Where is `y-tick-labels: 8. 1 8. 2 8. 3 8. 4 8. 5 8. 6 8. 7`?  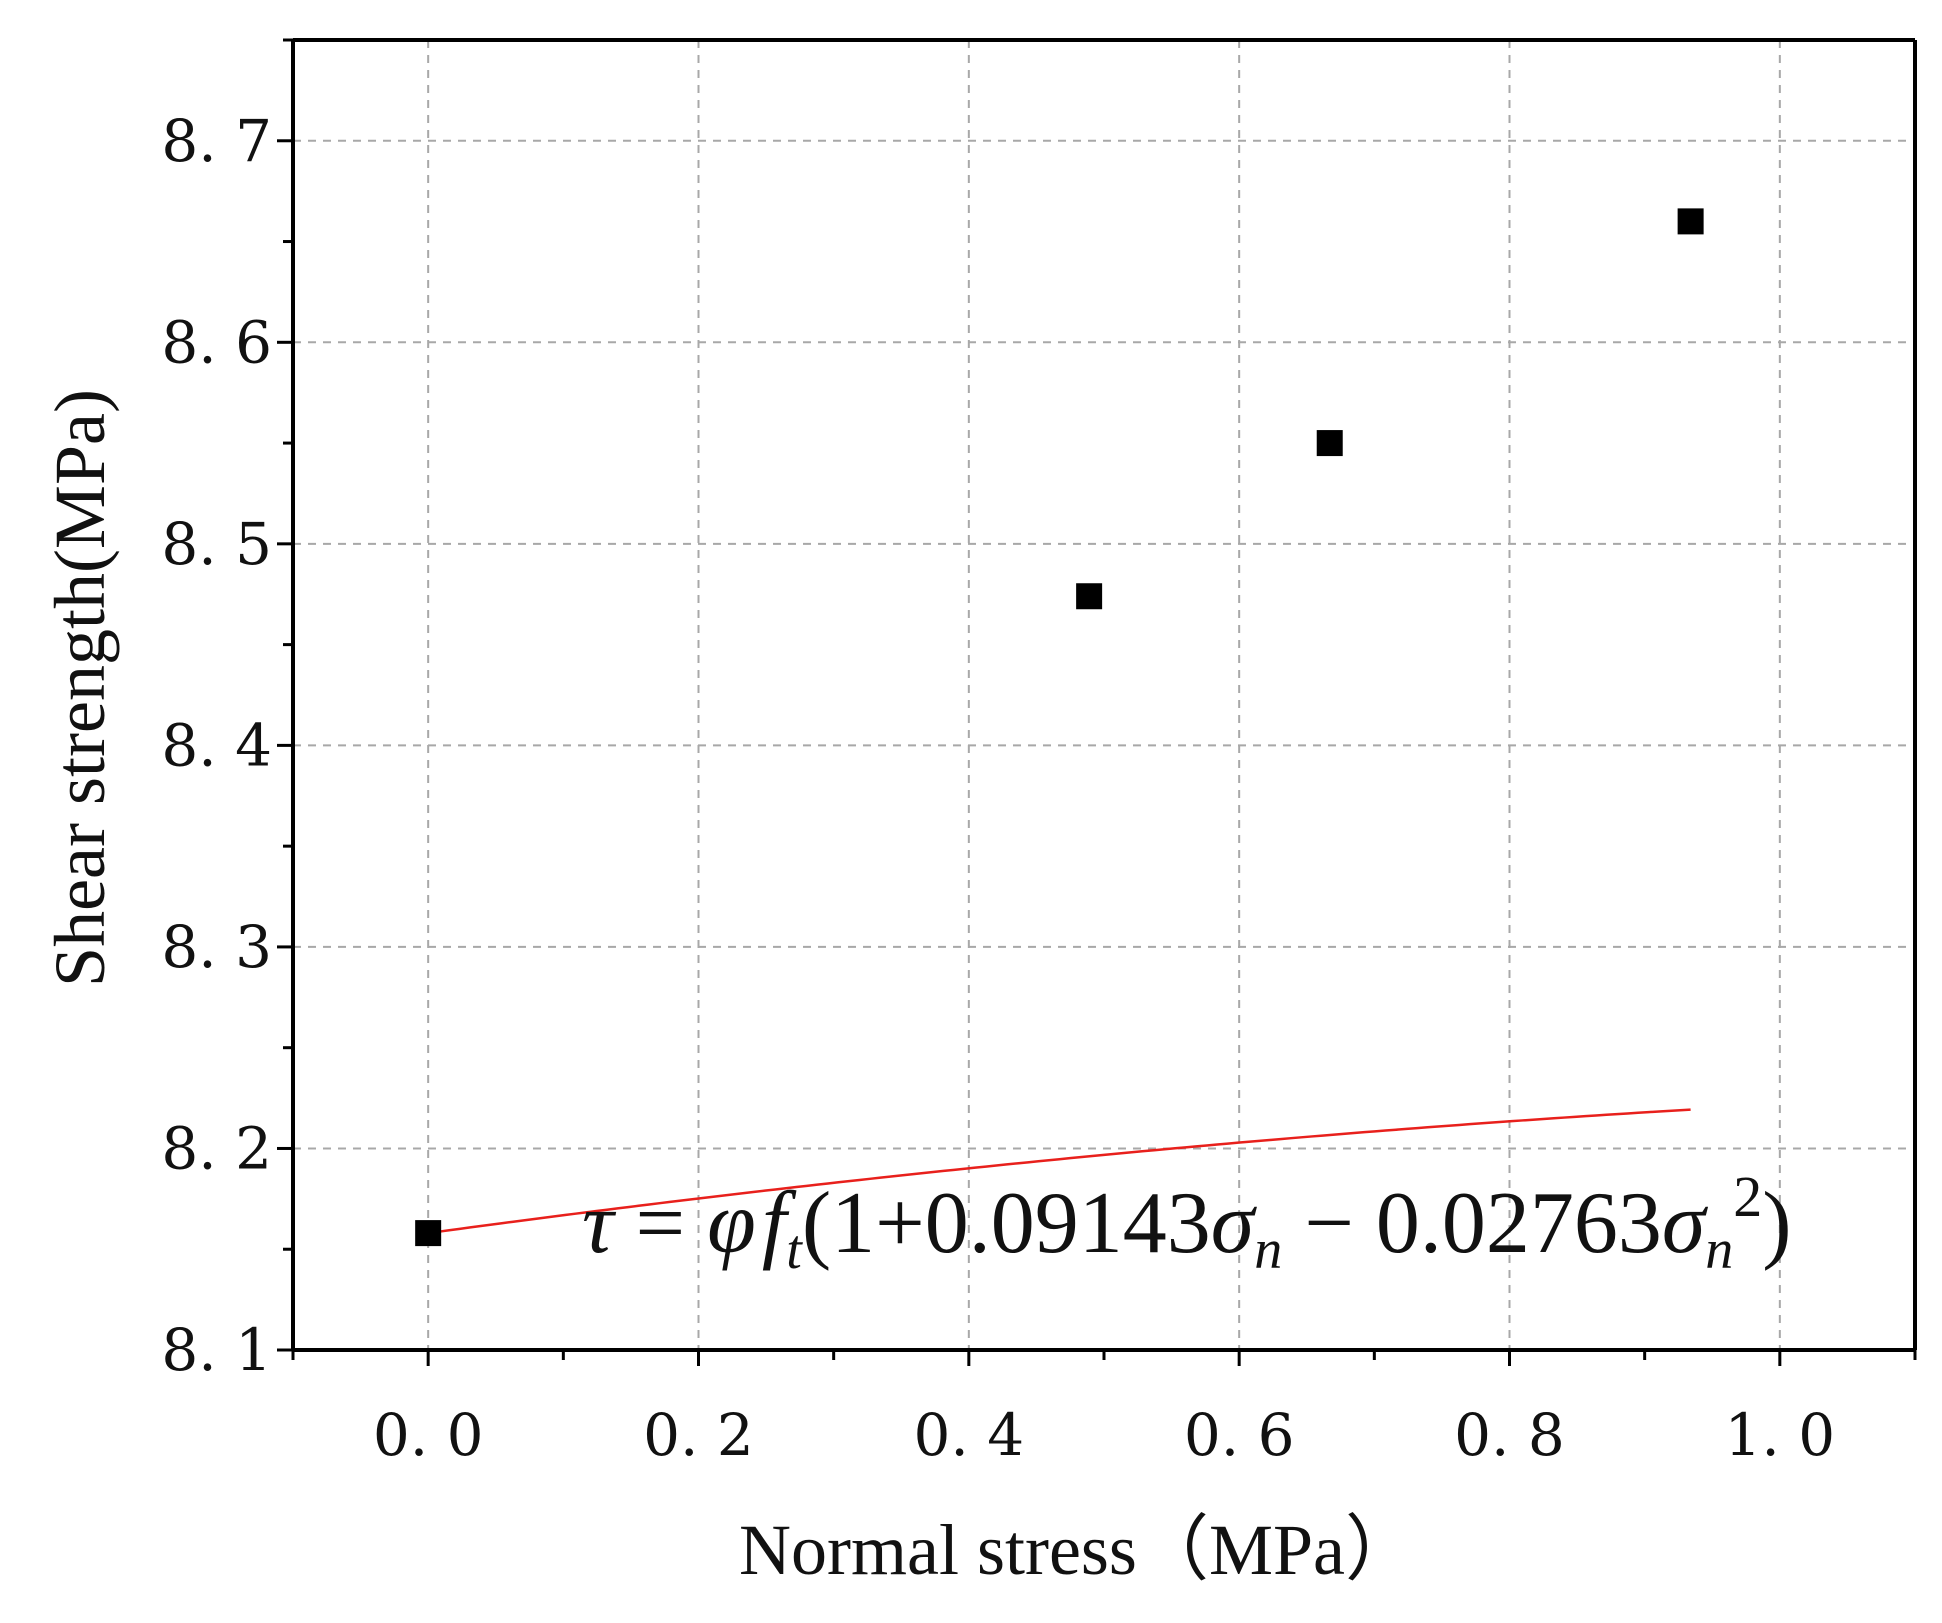 y-tick-labels: 8. 1 8. 2 8. 3 8. 4 8. 5 8. 6 8. 7 is located at coordinates (216, 745).